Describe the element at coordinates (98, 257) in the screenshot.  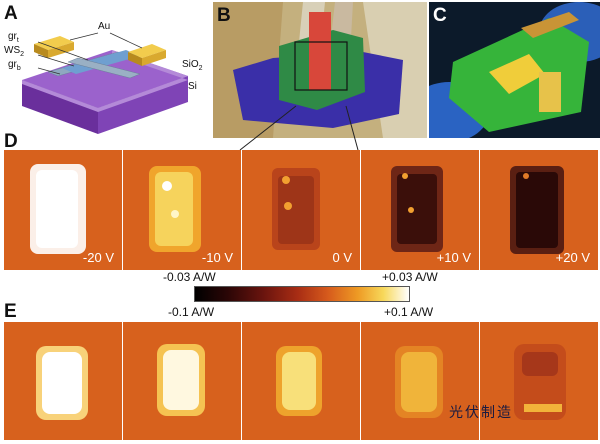
I see `voltage-label: -20 V` at that location.